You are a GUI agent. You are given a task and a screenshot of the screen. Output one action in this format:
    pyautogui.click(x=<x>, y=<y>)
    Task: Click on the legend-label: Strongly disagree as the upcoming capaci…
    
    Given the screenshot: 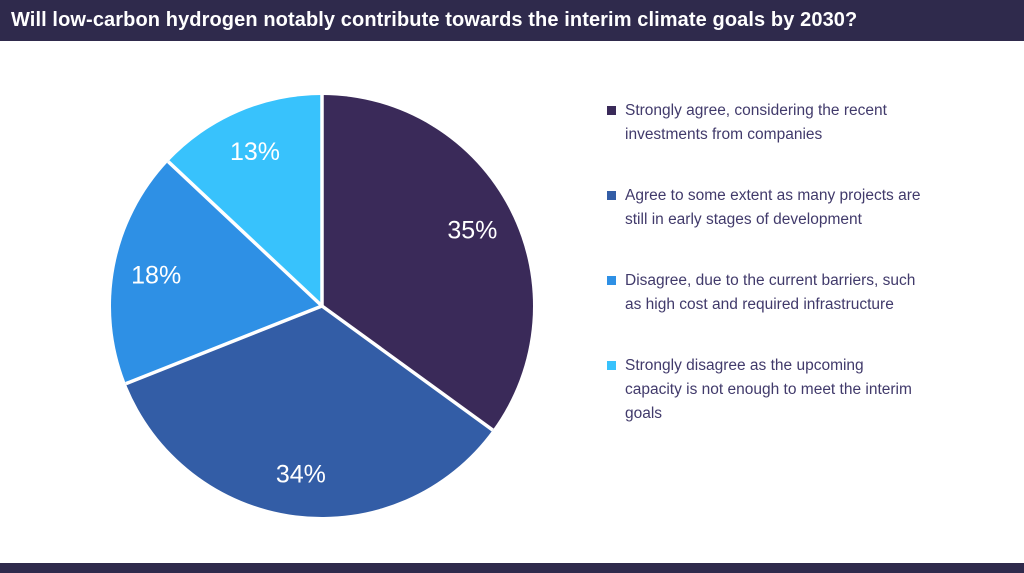 What is the action you would take?
    pyautogui.click(x=768, y=389)
    